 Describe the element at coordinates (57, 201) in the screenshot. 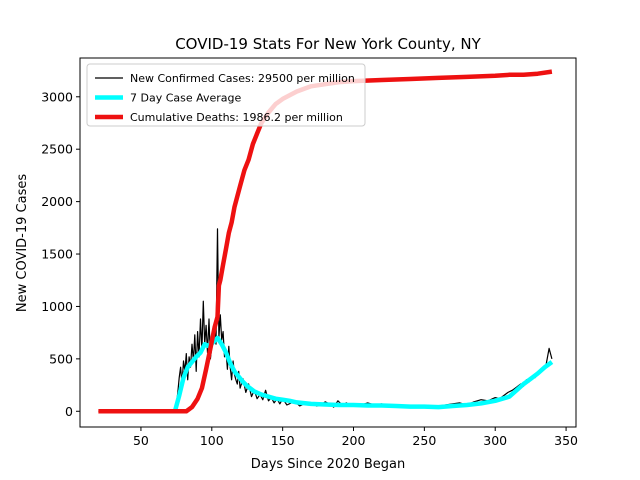

I see `y-tick-label: 2000` at that location.